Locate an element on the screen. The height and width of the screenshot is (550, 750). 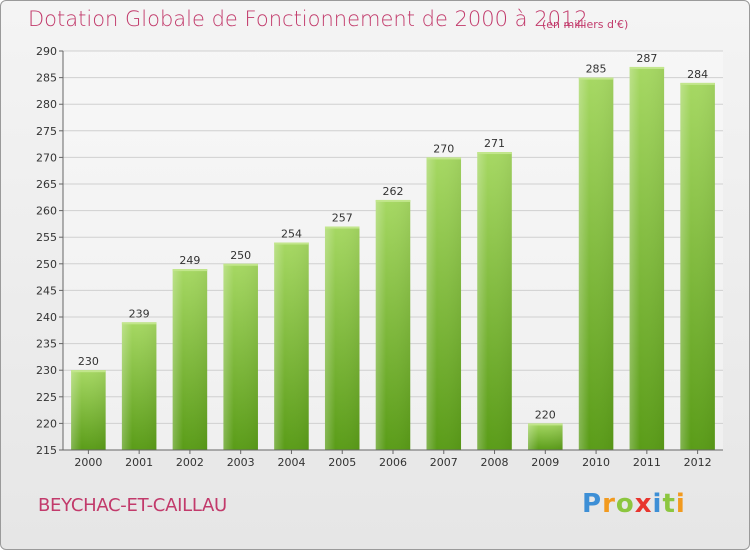
bar-value-label: 239 is located at coordinates (139, 313).